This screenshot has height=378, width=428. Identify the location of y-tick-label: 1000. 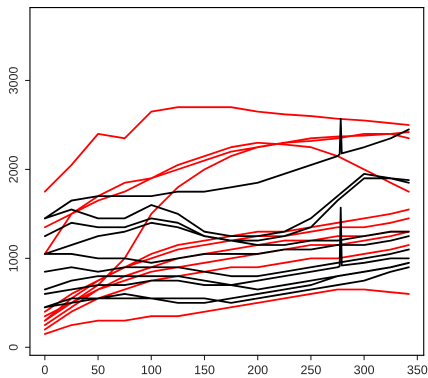
(13, 258).